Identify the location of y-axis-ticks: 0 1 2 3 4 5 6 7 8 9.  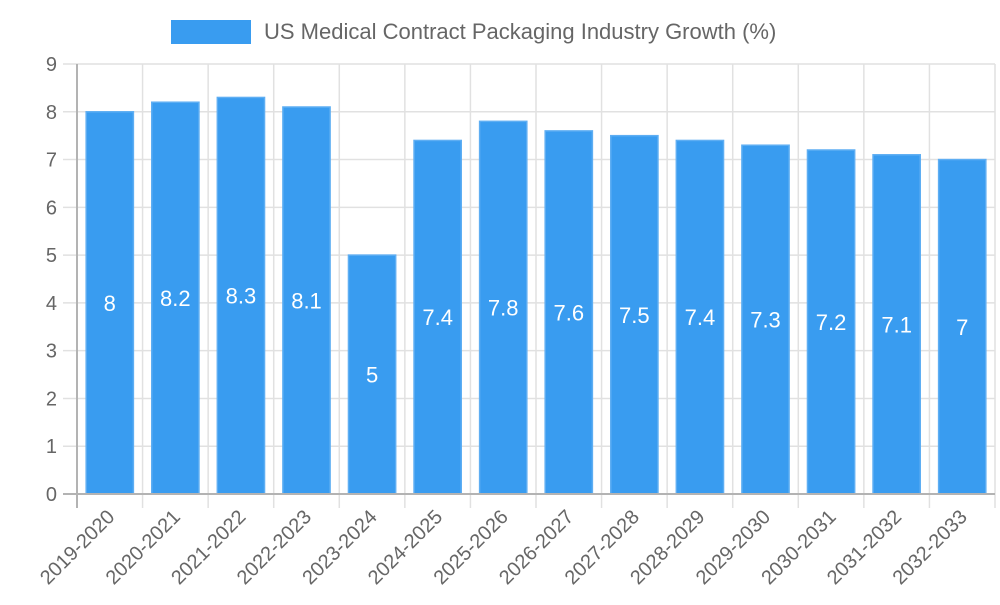
(51, 280).